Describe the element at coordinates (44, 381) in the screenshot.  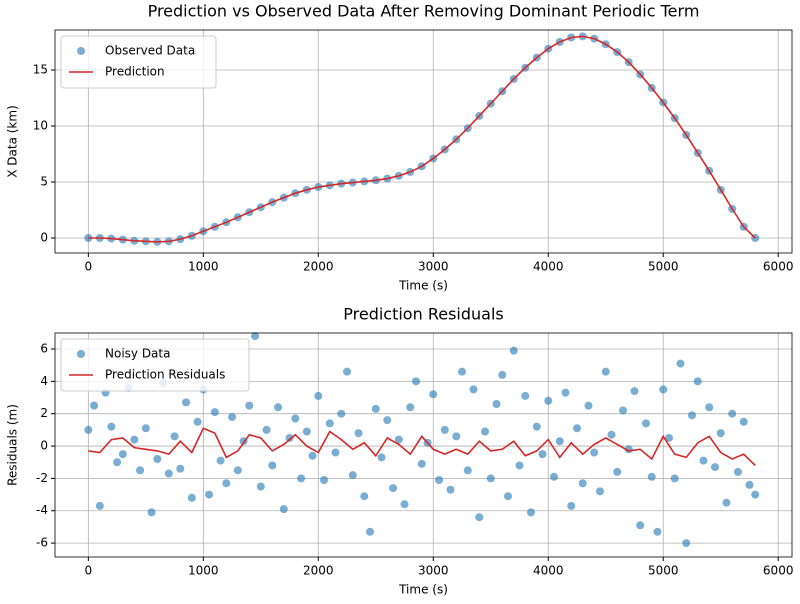
I see `y-tick-label: 4` at that location.